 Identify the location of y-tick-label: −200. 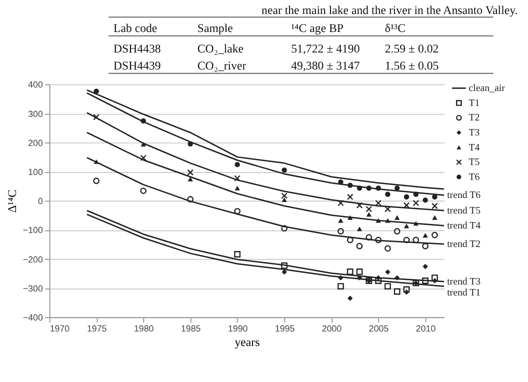
(32, 259).